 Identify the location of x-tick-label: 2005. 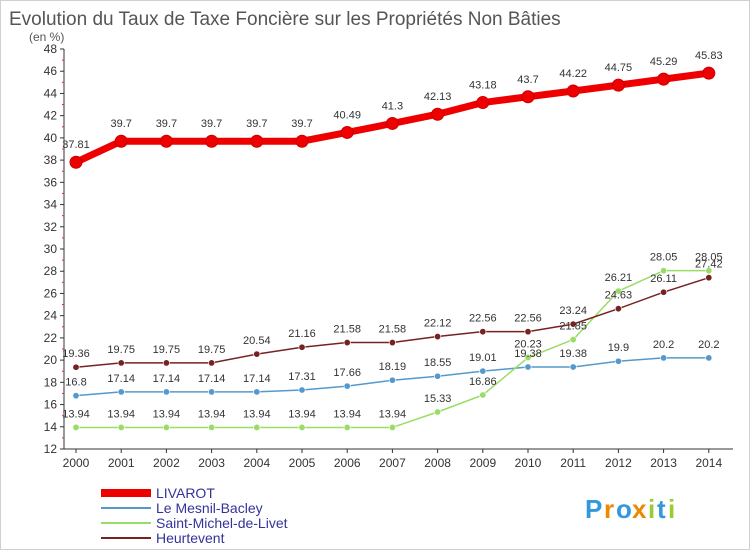
(302, 463).